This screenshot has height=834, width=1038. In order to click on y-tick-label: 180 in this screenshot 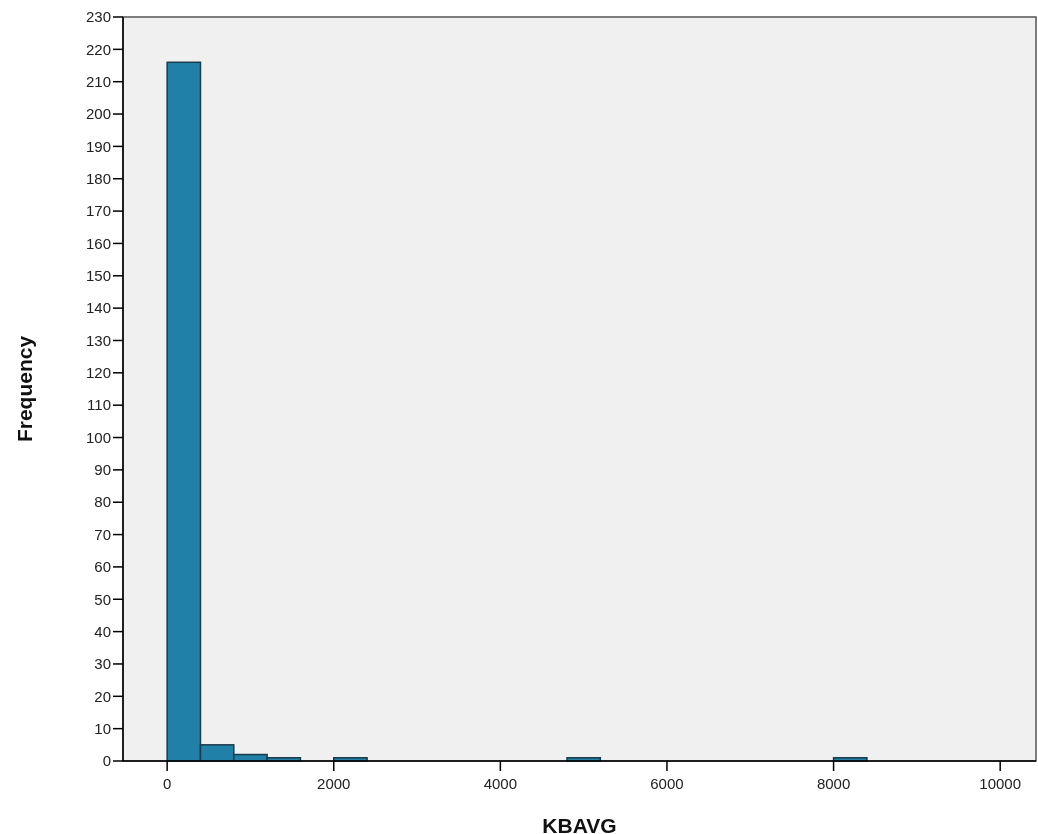, I will do `click(98, 178)`.